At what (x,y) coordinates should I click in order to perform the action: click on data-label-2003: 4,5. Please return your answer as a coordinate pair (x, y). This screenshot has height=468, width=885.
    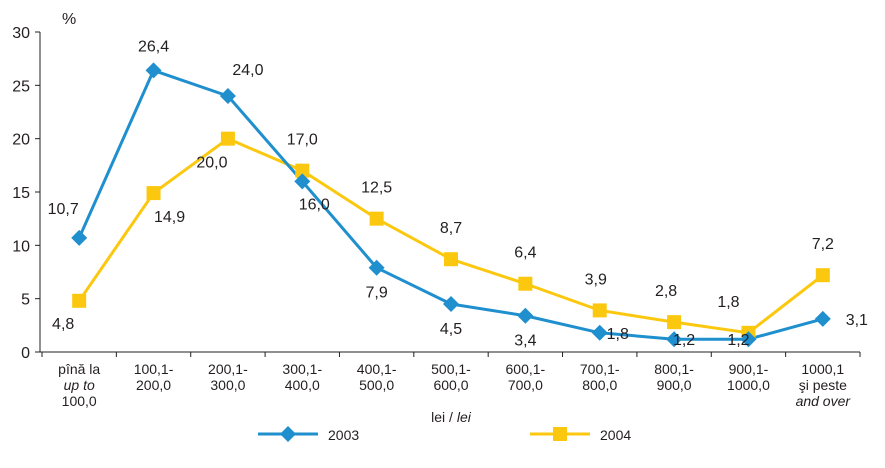
    Looking at the image, I should click on (451, 329).